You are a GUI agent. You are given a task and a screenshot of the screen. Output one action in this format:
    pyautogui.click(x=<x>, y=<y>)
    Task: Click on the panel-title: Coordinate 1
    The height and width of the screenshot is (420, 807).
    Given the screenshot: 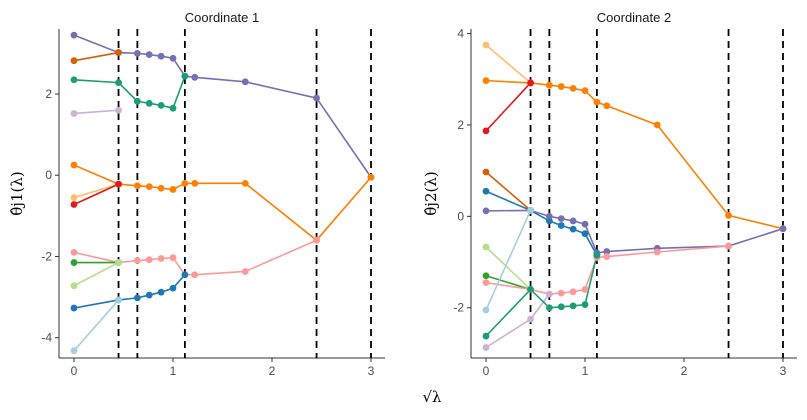 What is the action you would take?
    pyautogui.click(x=222, y=17)
    